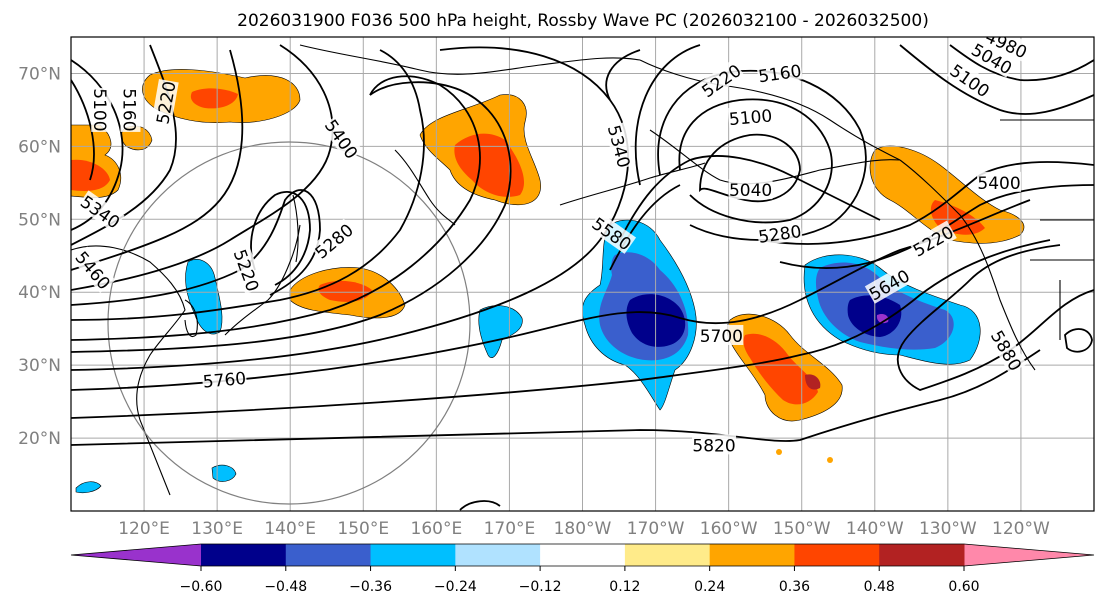  What do you see at coordinates (1029, 555) in the screenshot?
I see `colorbar-extend-max` at bounding box center [1029, 555].